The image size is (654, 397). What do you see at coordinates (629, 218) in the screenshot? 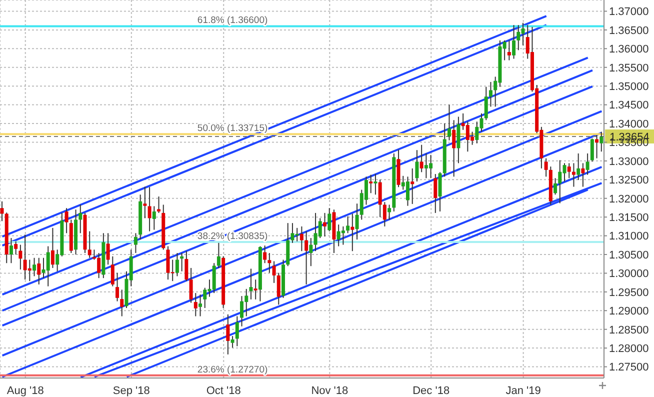
I see `y-tick-label: 1.31500` at bounding box center [629, 218].